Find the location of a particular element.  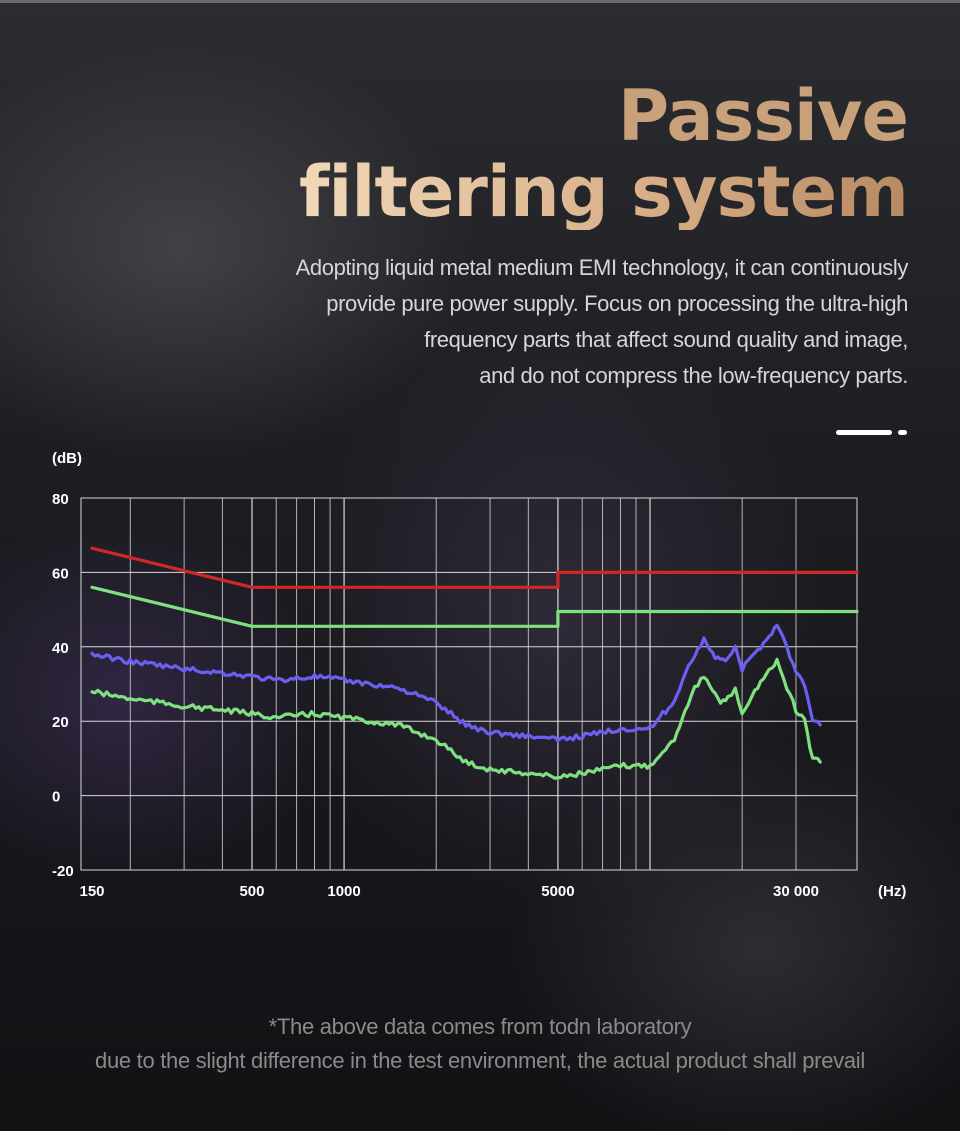

y-tick-label: 20 is located at coordinates (60, 722).